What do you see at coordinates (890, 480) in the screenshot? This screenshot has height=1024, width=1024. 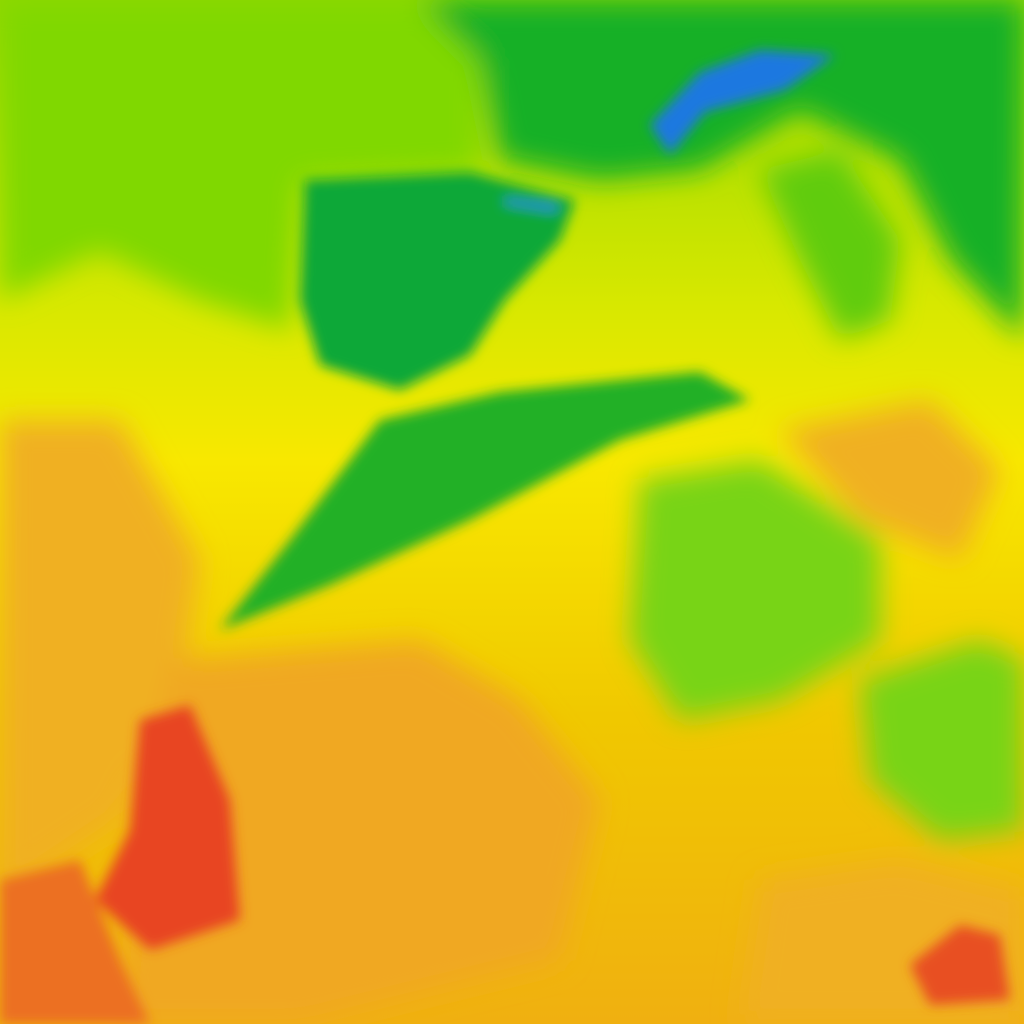 I see `region-east-orange` at bounding box center [890, 480].